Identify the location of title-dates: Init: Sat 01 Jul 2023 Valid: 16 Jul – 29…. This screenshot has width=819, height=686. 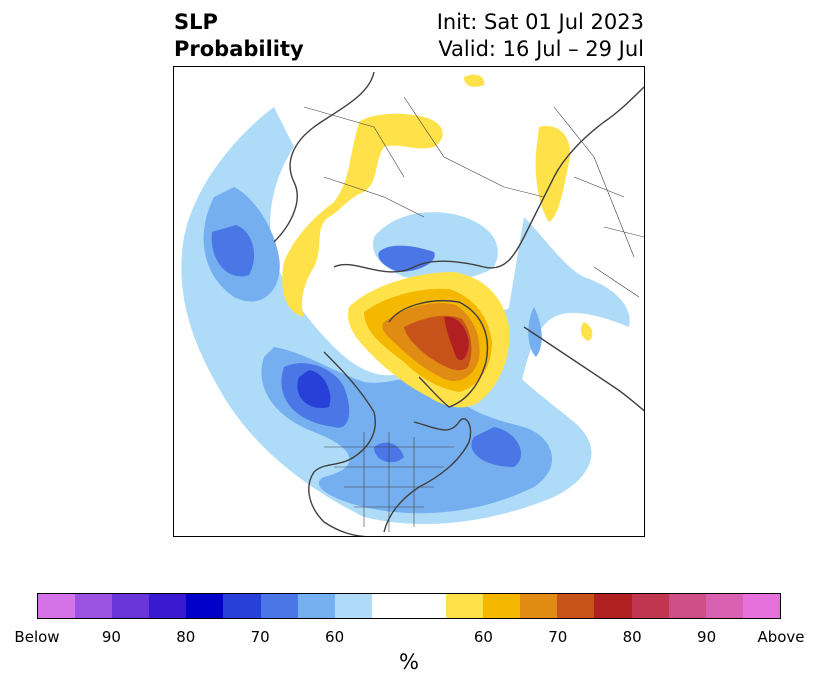
(540, 36).